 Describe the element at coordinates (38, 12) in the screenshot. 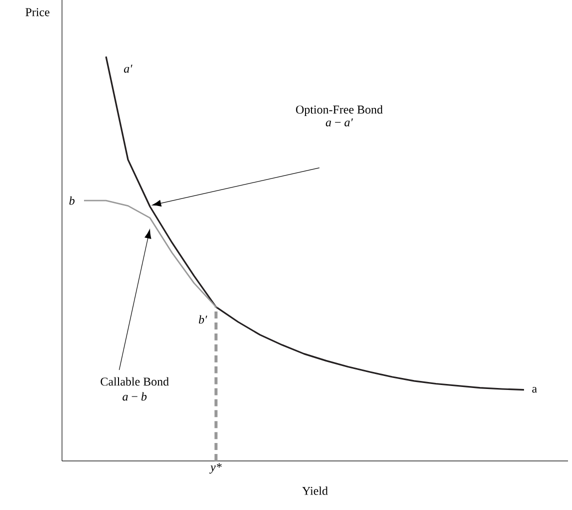

I see `y-axis-title: Price` at that location.